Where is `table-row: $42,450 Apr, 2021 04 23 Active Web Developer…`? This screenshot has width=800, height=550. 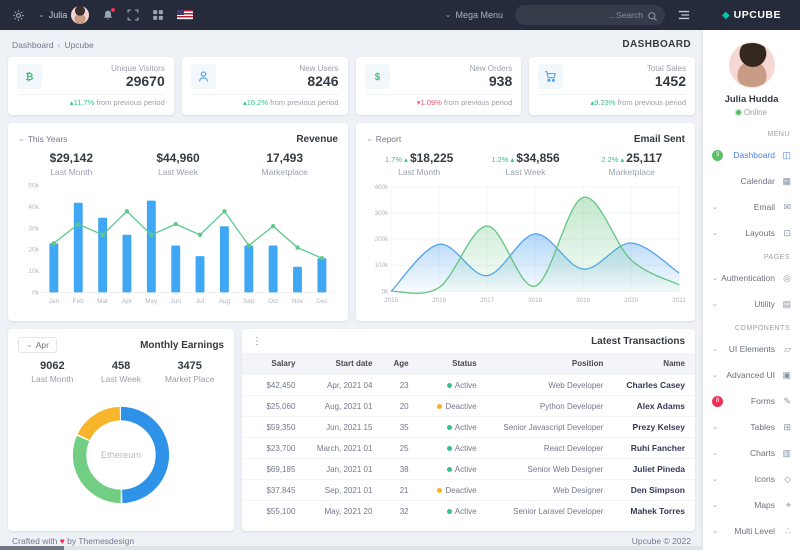 table-row: $42,450 Apr, 2021 04 23 Active Web Developer… is located at coordinates (468, 385).